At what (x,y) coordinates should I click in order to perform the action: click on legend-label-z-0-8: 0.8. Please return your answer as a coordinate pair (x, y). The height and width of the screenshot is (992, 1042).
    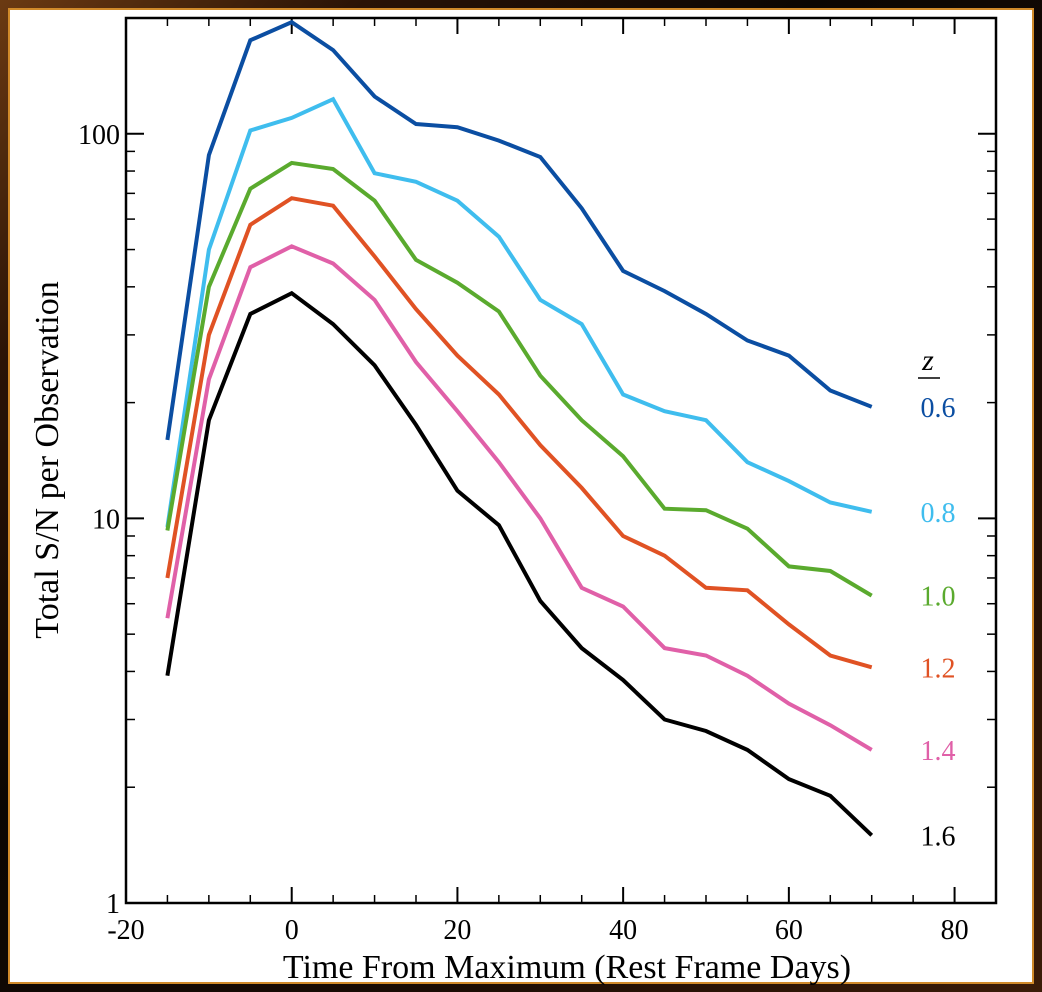
    Looking at the image, I should click on (938, 513).